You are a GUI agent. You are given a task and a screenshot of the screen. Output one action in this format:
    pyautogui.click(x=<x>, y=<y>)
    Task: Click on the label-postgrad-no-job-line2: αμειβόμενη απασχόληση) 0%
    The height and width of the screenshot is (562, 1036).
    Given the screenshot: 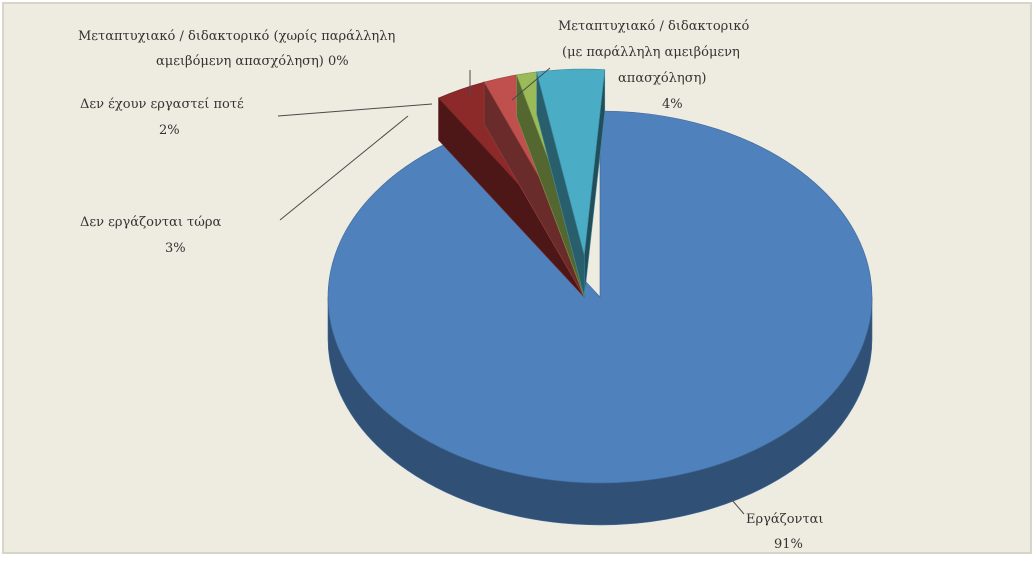 What is the action you would take?
    pyautogui.click(x=252, y=61)
    